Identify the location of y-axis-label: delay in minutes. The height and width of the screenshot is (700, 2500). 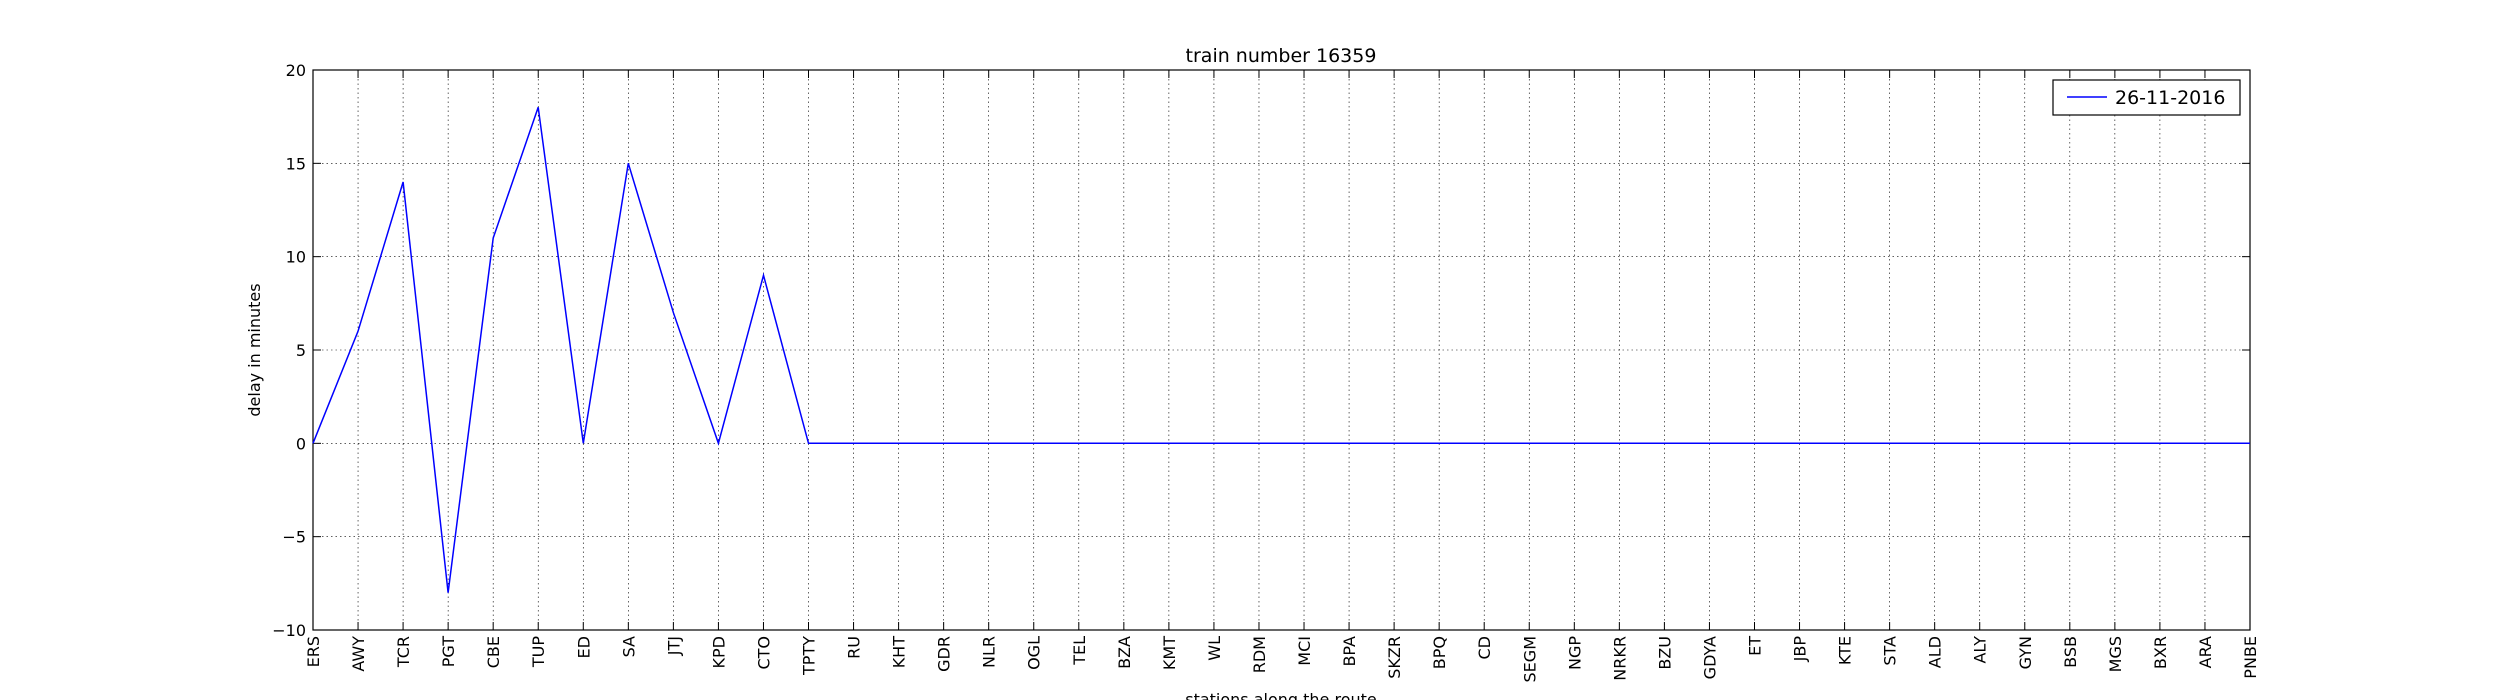
(254, 349).